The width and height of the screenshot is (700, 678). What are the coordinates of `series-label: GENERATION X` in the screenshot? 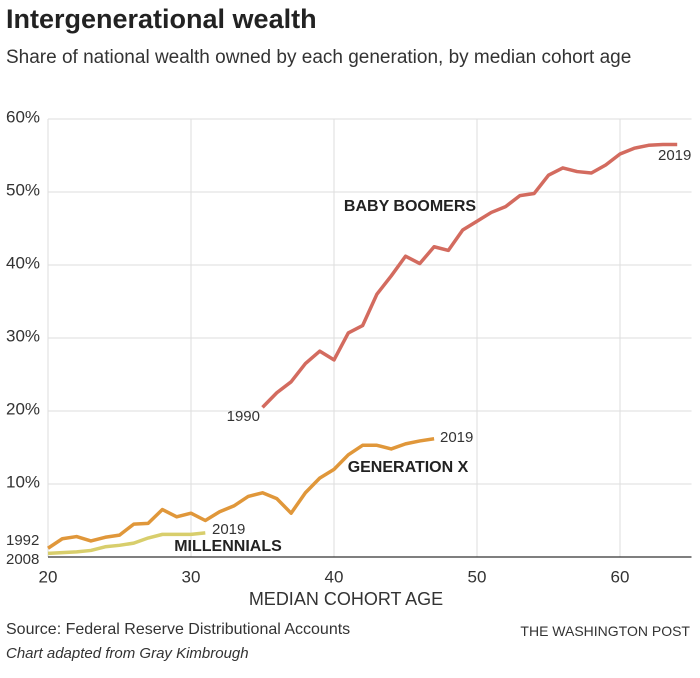 It's located at (408, 467).